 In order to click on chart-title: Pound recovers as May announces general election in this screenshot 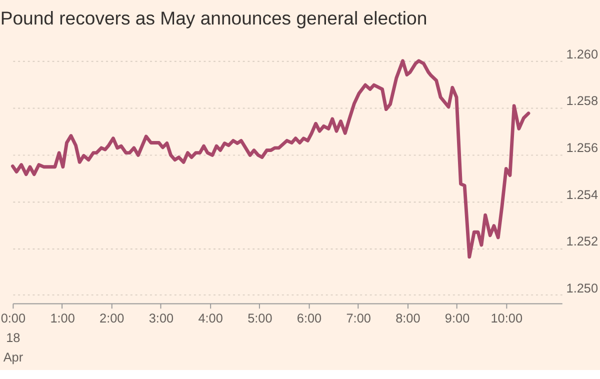, I will do `click(214, 18)`.